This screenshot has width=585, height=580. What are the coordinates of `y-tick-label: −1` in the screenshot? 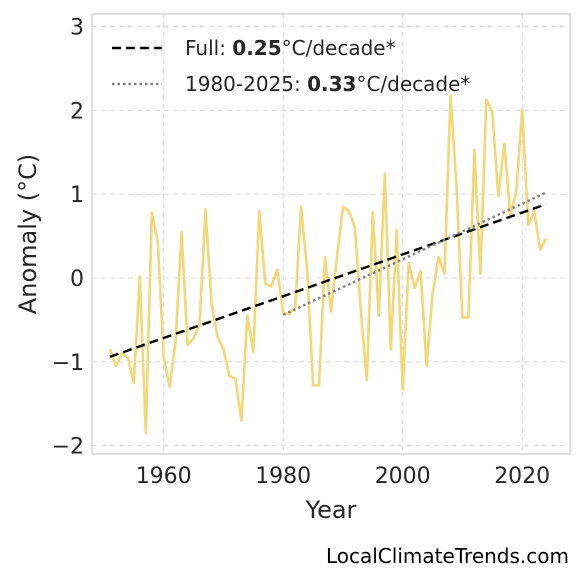 It's located at (68, 363).